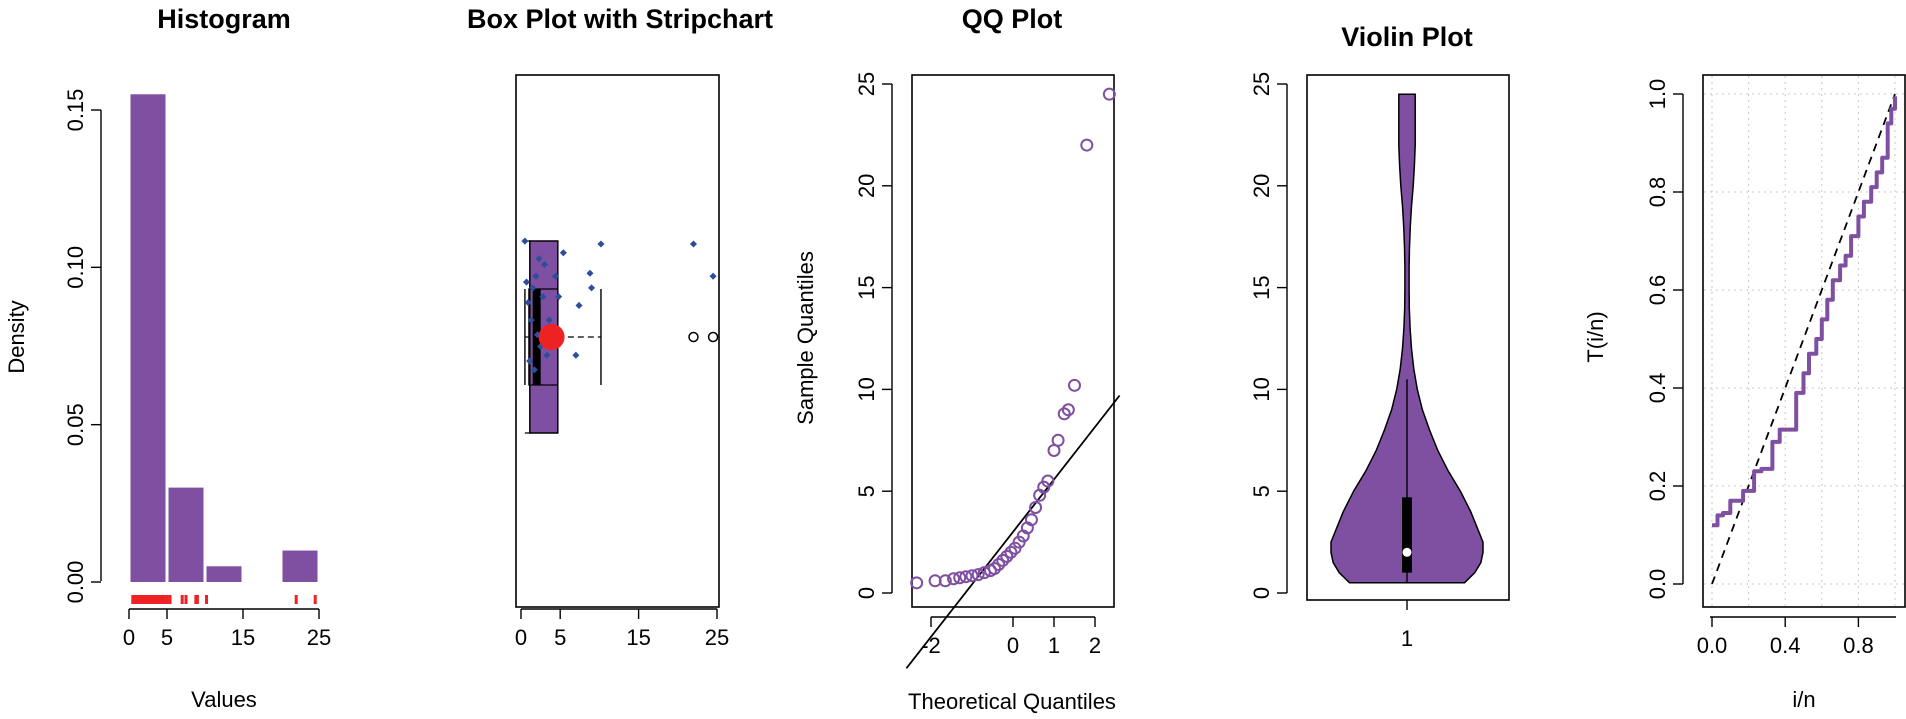 The image size is (1906, 719). Describe the element at coordinates (1268, 335) in the screenshot. I see `violin-y-ticks: 0 5 10 15 20 25` at that location.